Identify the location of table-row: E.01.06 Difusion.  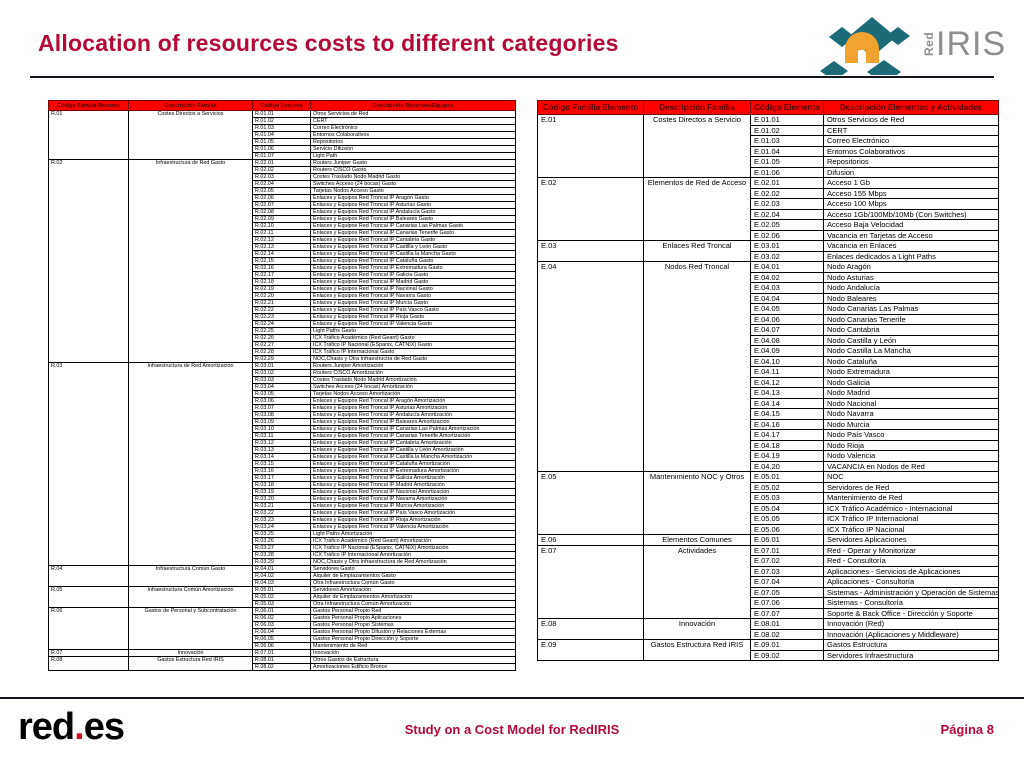
(768, 172).